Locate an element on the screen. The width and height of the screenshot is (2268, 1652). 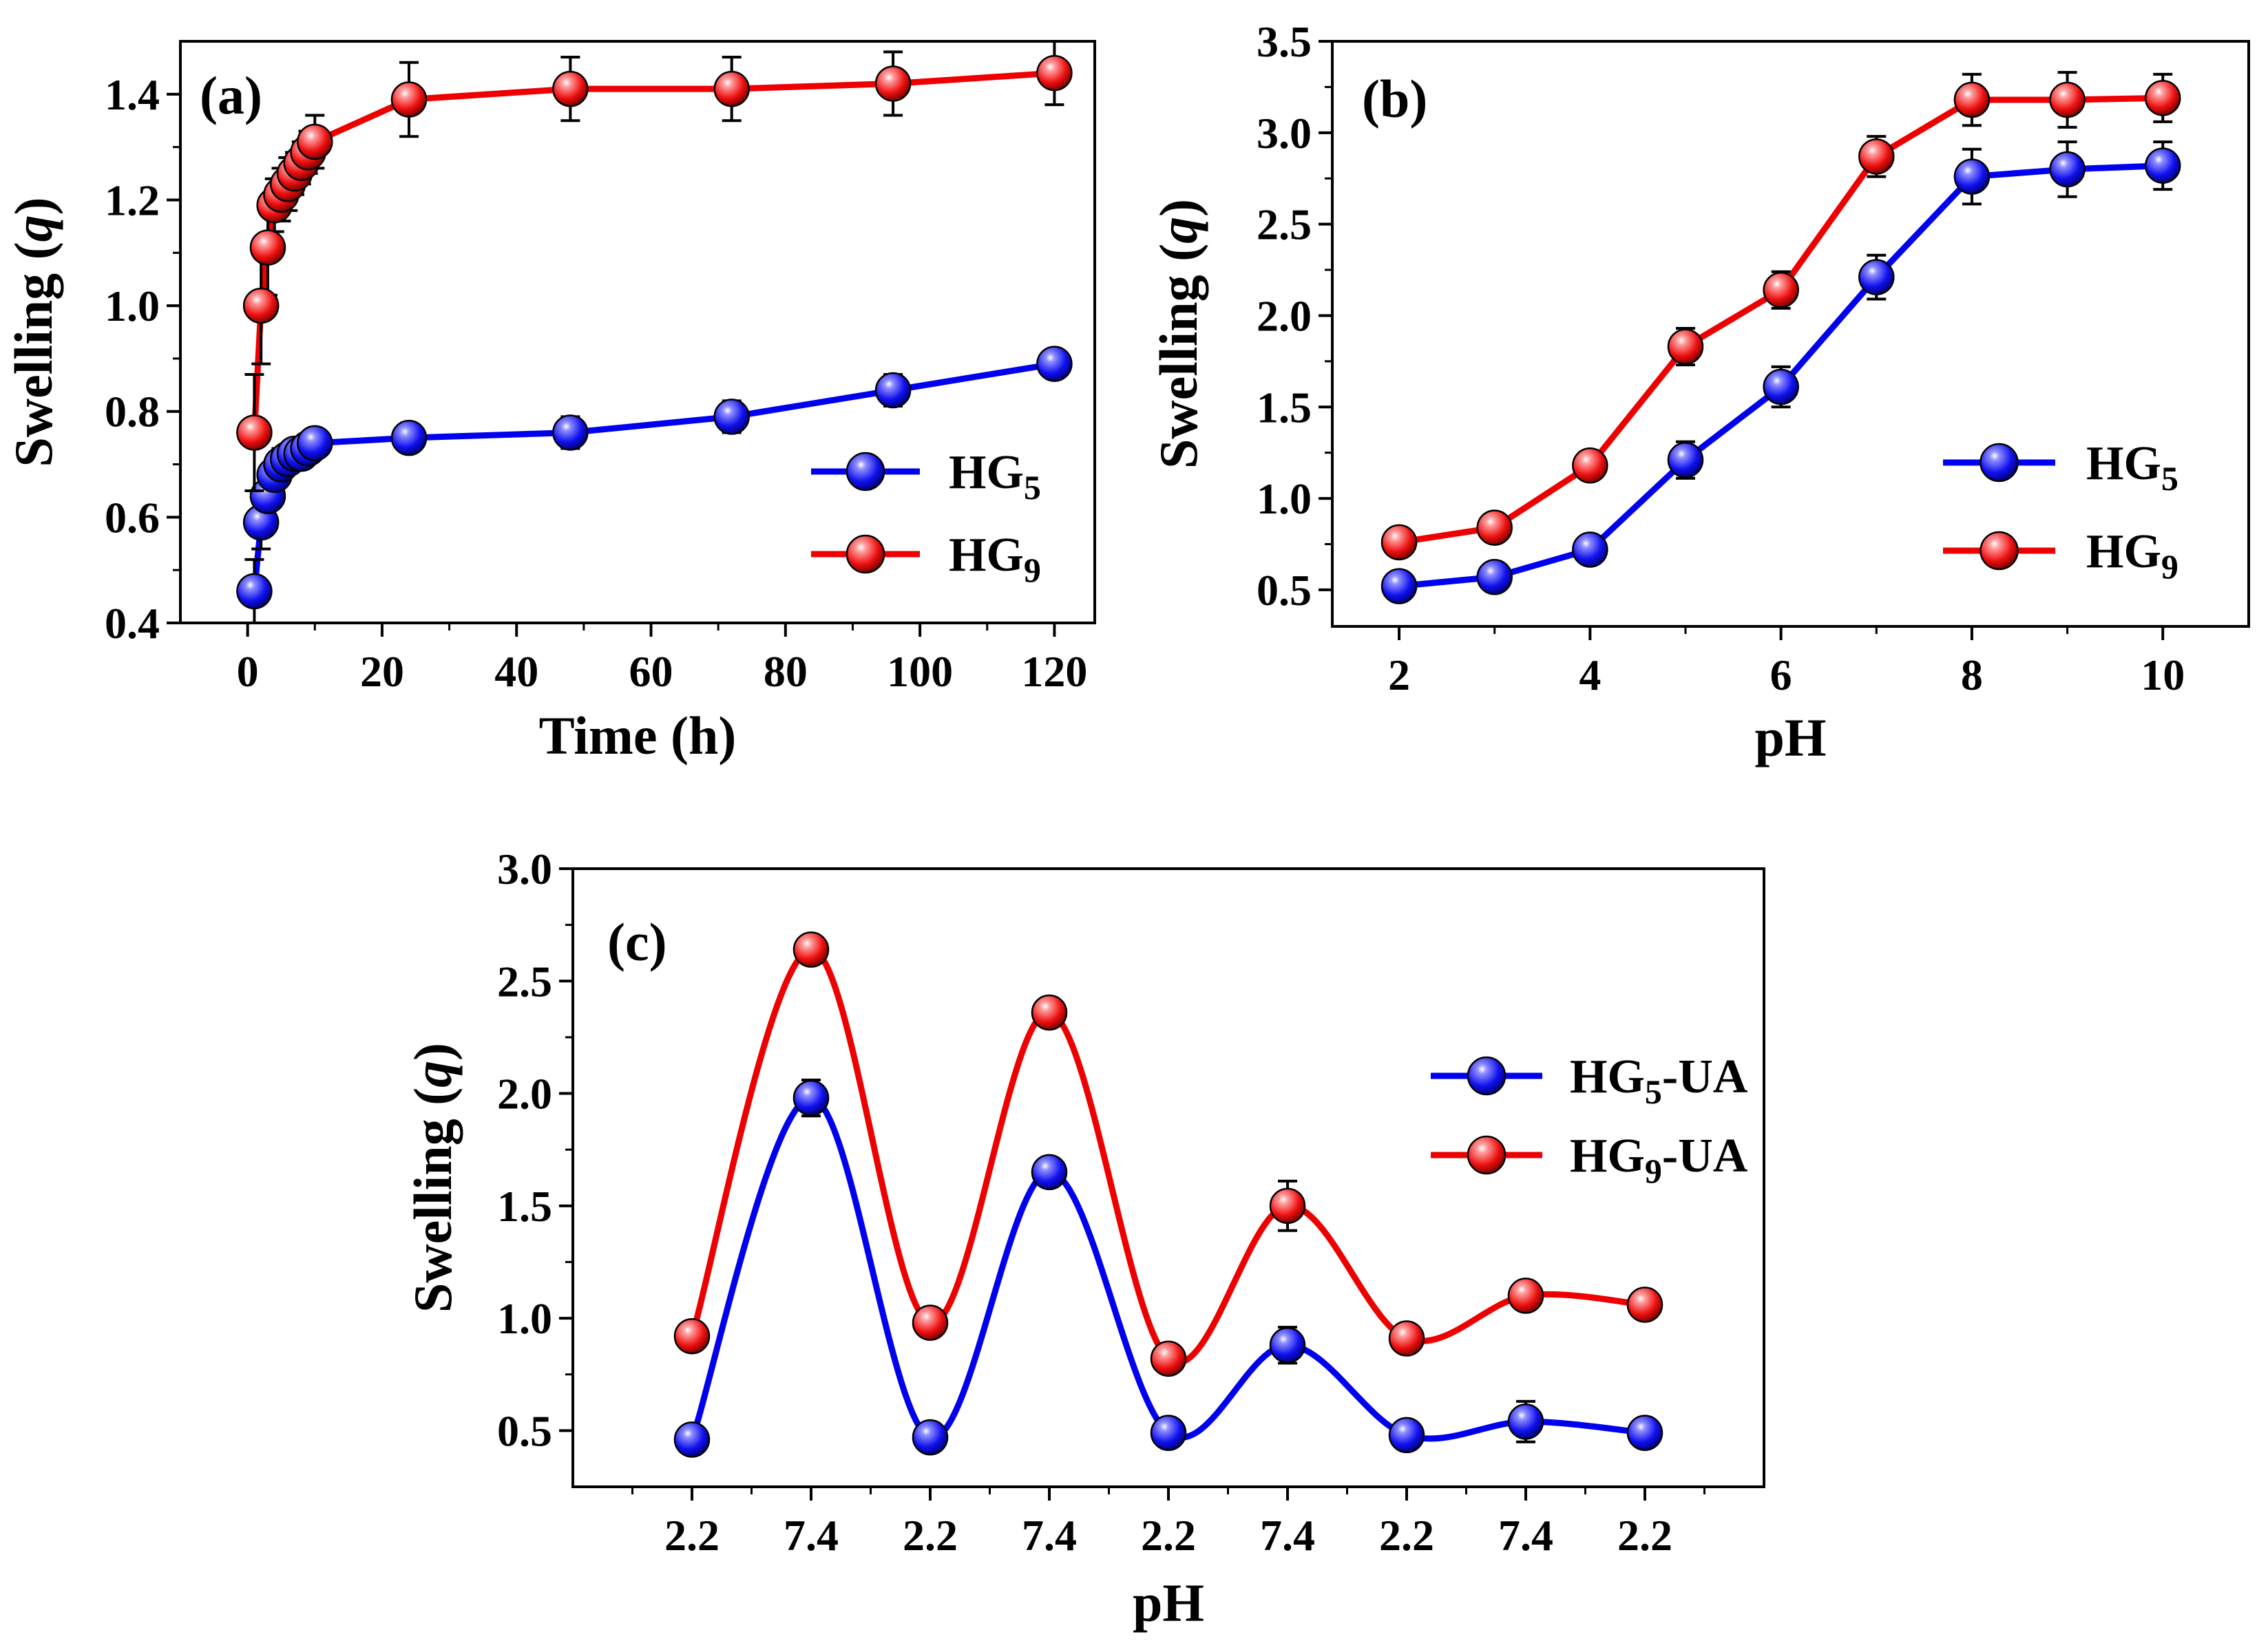
y-axis-title-symbol: q is located at coordinates (433, 1074).